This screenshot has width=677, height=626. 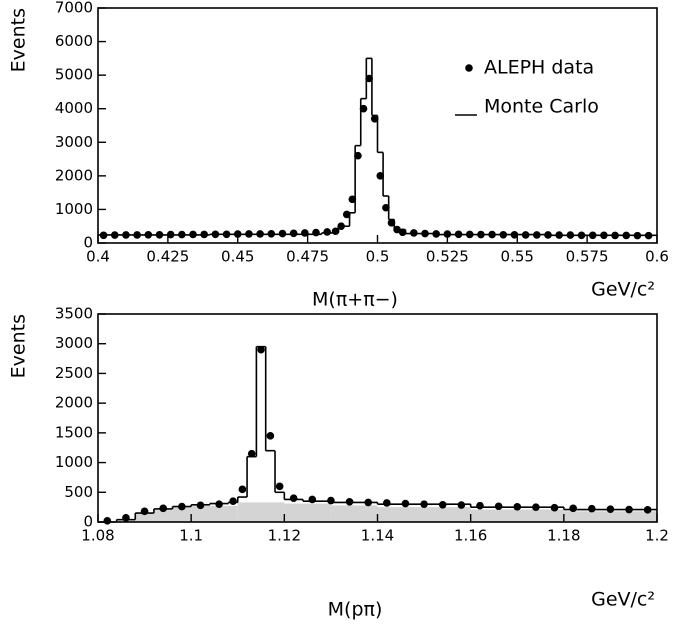 What do you see at coordinates (587, 257) in the screenshot?
I see `x-tick-label: 0.575` at bounding box center [587, 257].